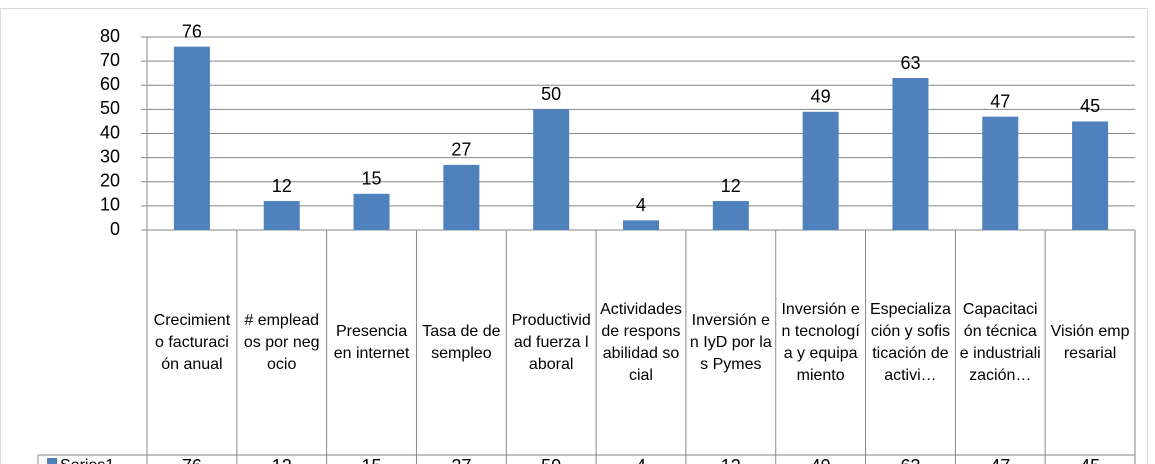 The width and height of the screenshot is (1155, 464). What do you see at coordinates (52, 461) in the screenshot?
I see `legend-swatch` at bounding box center [52, 461].